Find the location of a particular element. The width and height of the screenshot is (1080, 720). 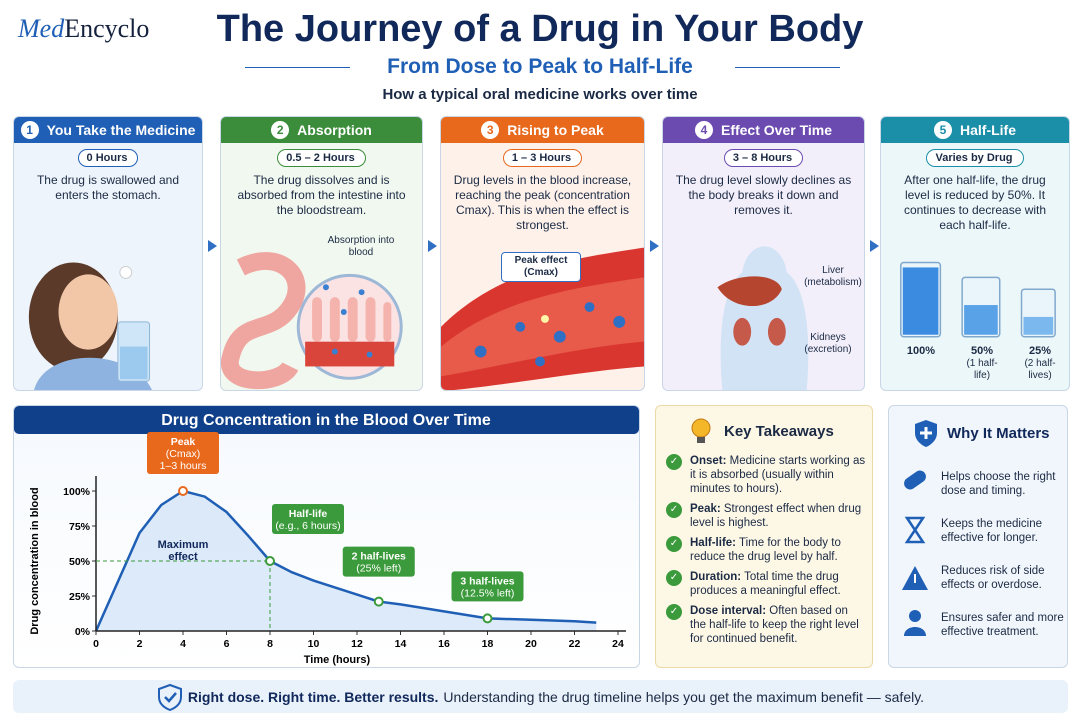

x-tick-label: 8 is located at coordinates (270, 644).